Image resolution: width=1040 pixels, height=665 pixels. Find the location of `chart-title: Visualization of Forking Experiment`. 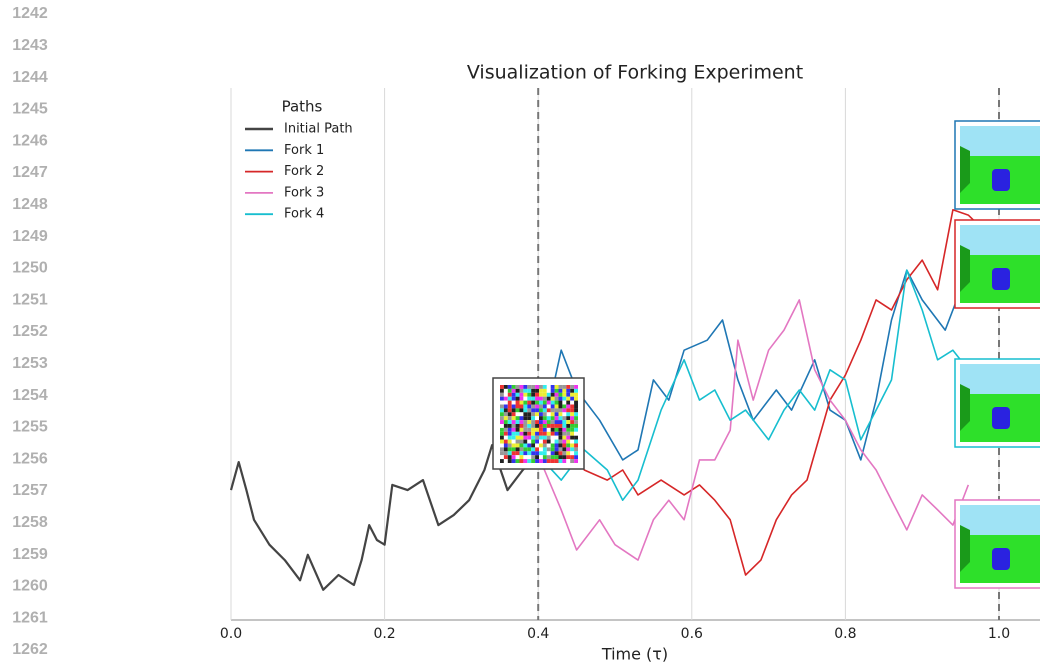

chart-title: Visualization of Forking Experiment is located at coordinates (635, 73).